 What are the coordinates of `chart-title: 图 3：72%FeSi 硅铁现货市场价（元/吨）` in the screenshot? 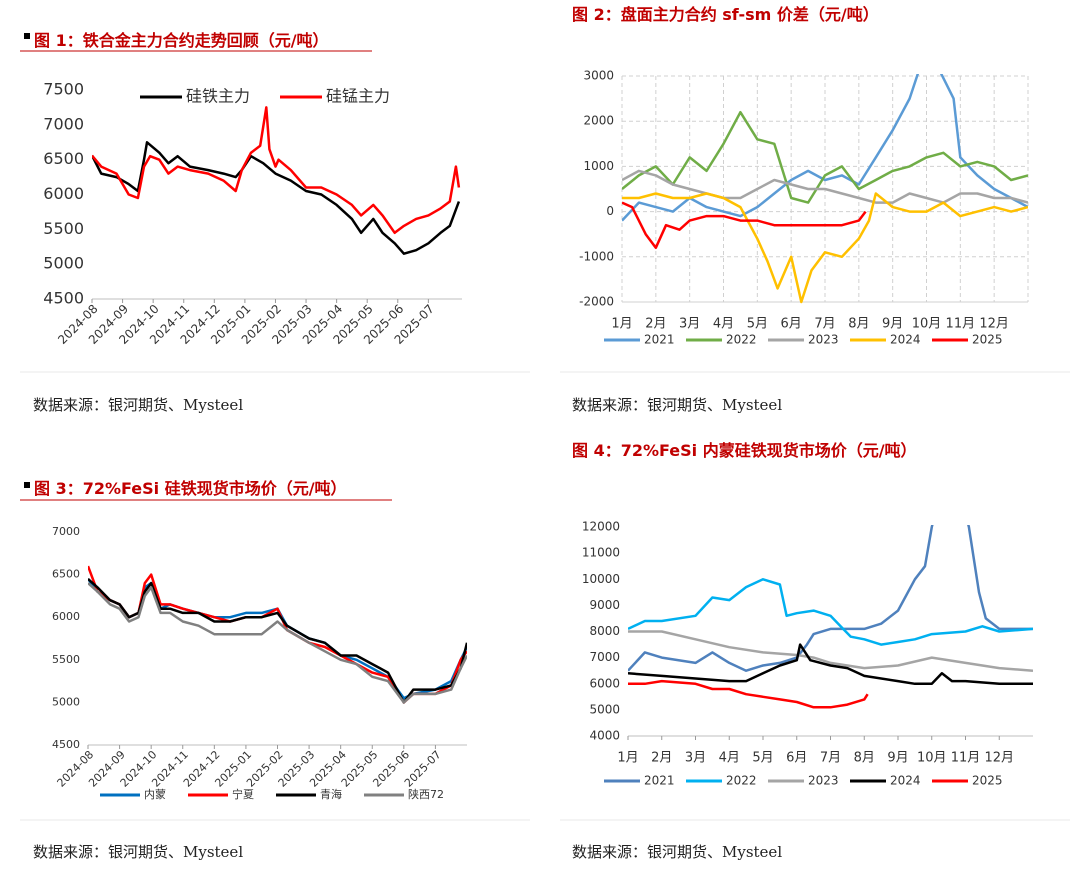 It's located at (190, 488).